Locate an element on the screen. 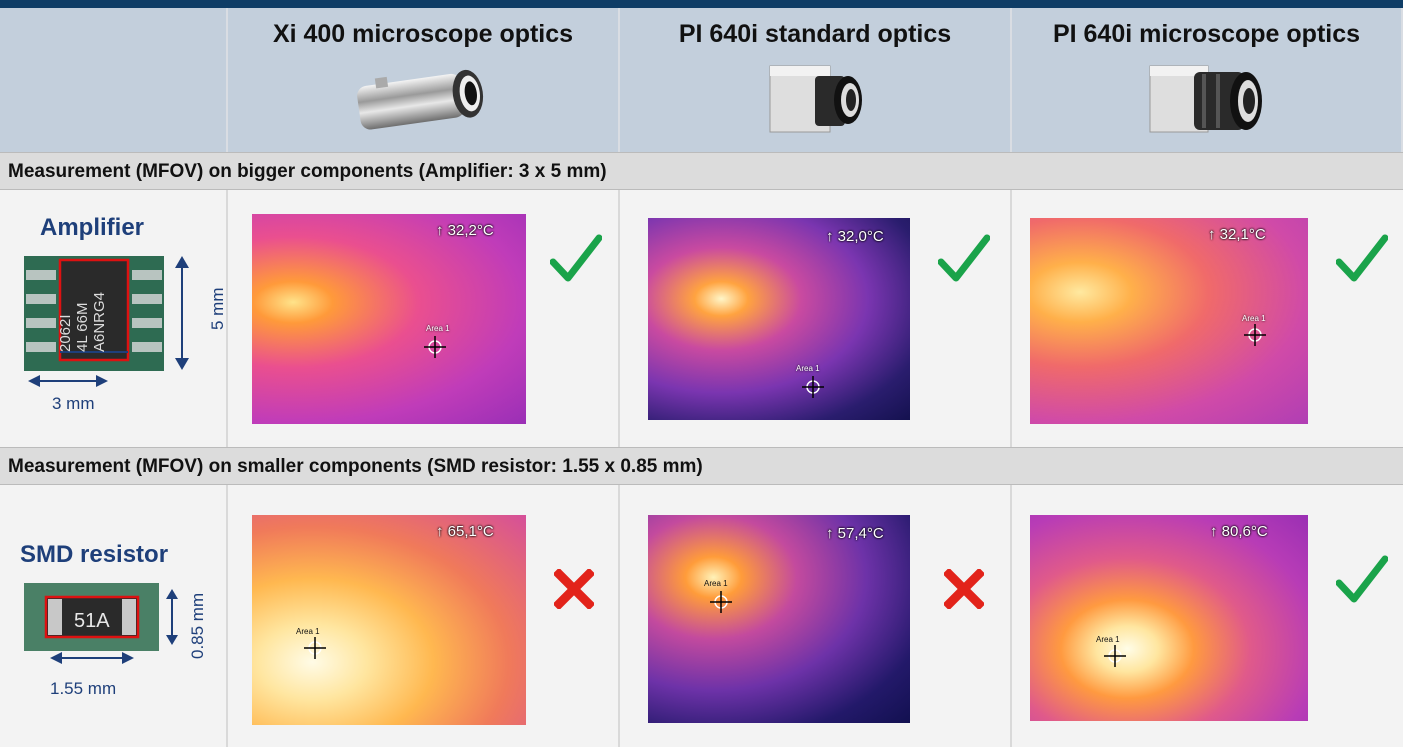  pi640-standard-amplifier-cell: ↑ 32,0°C Area 1 is located at coordinates (816, 318).